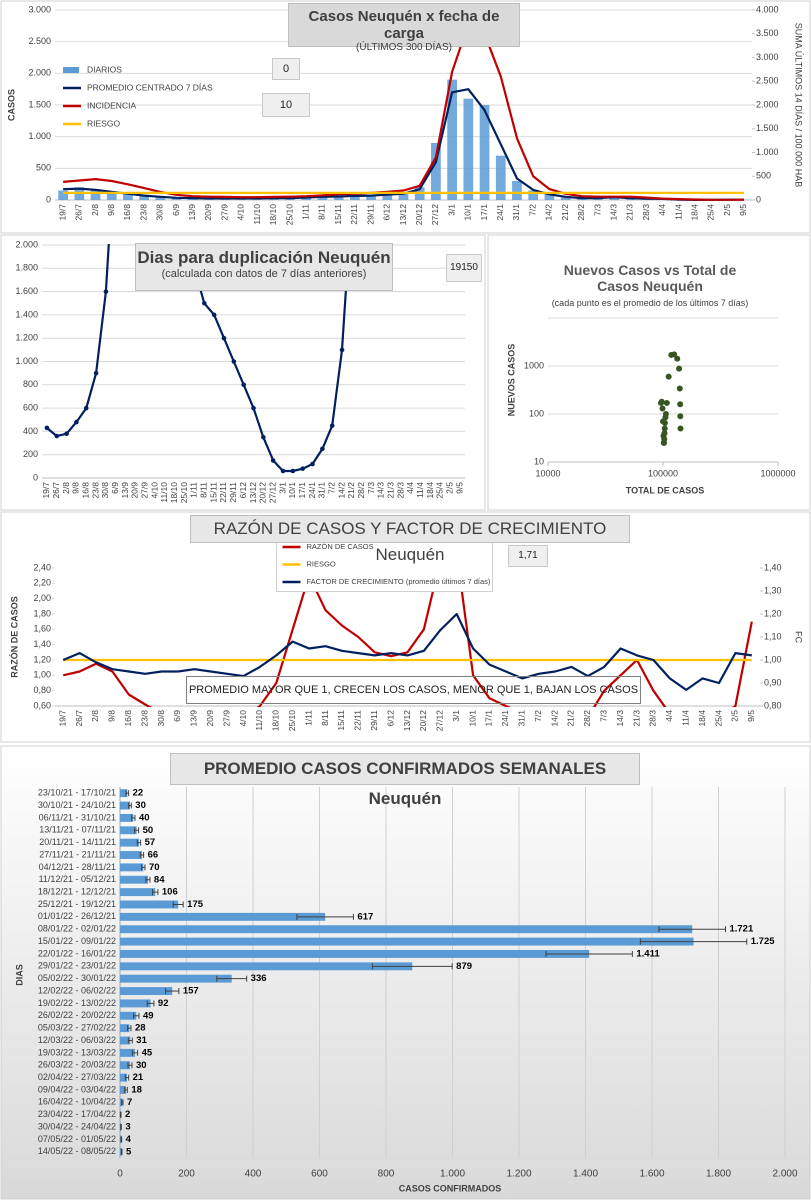 This screenshot has width=811, height=1200. I want to click on value-label: 40, so click(144, 817).